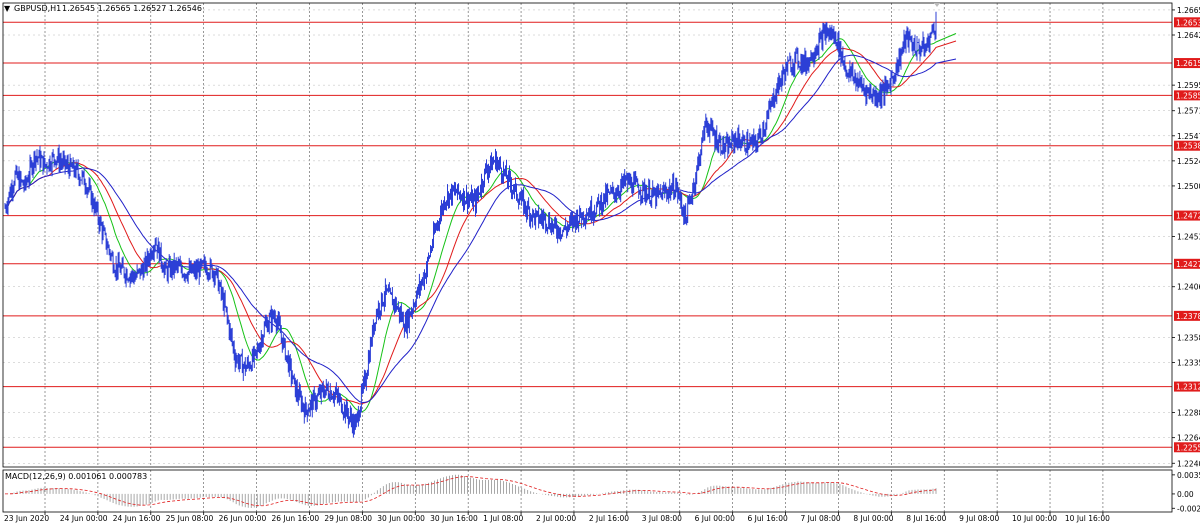 Image resolution: width=1200 pixels, height=527 pixels. I want to click on level-price-label: 1.24727, so click(1188, 216).